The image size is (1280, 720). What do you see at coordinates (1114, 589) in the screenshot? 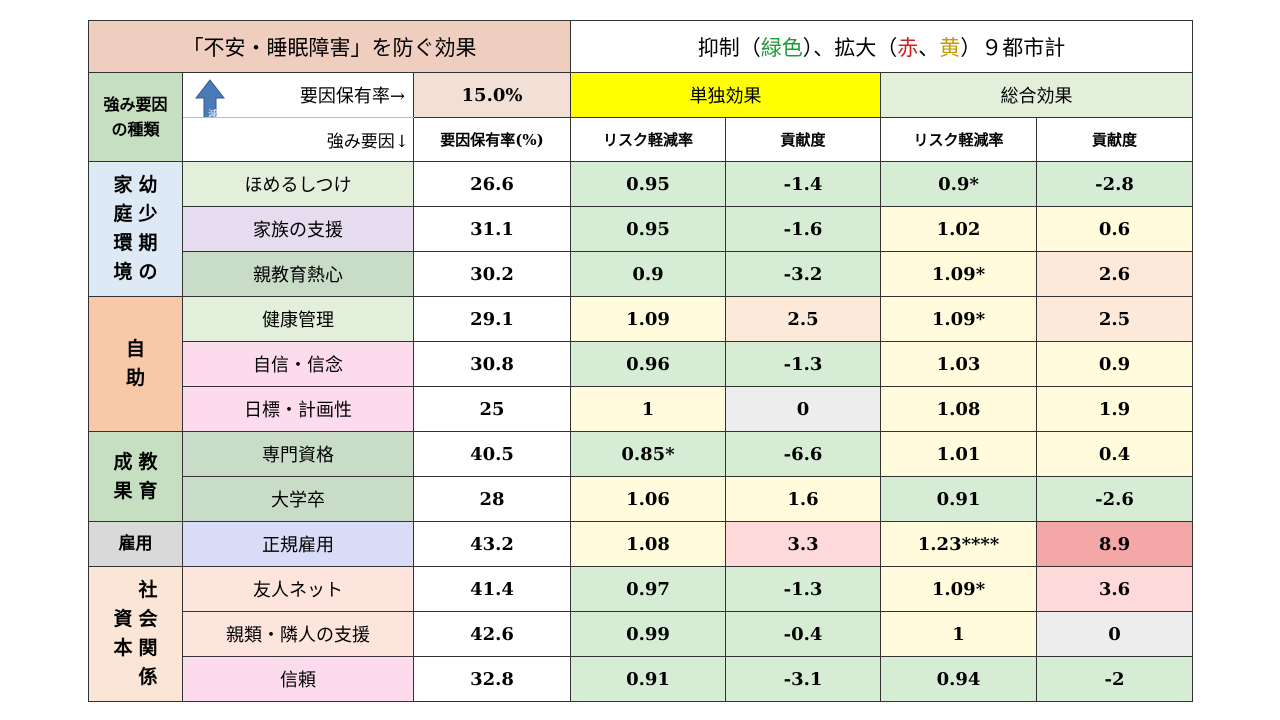
I see `total-contribution-value: 3.6` at bounding box center [1114, 589].